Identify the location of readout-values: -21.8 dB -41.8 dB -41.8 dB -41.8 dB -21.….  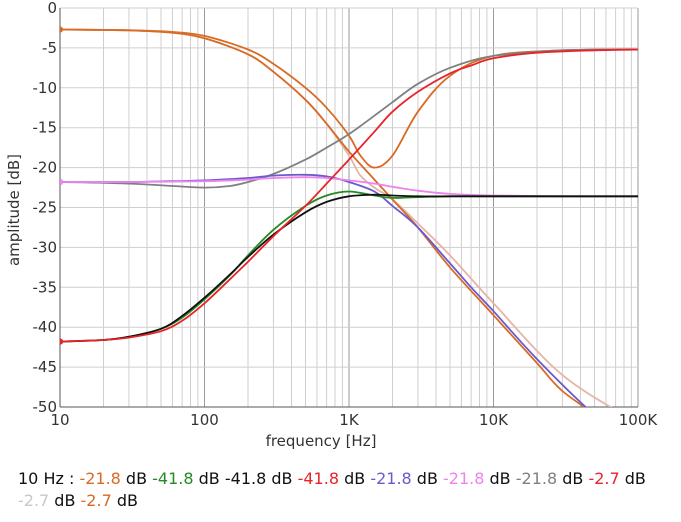
(332, 489).